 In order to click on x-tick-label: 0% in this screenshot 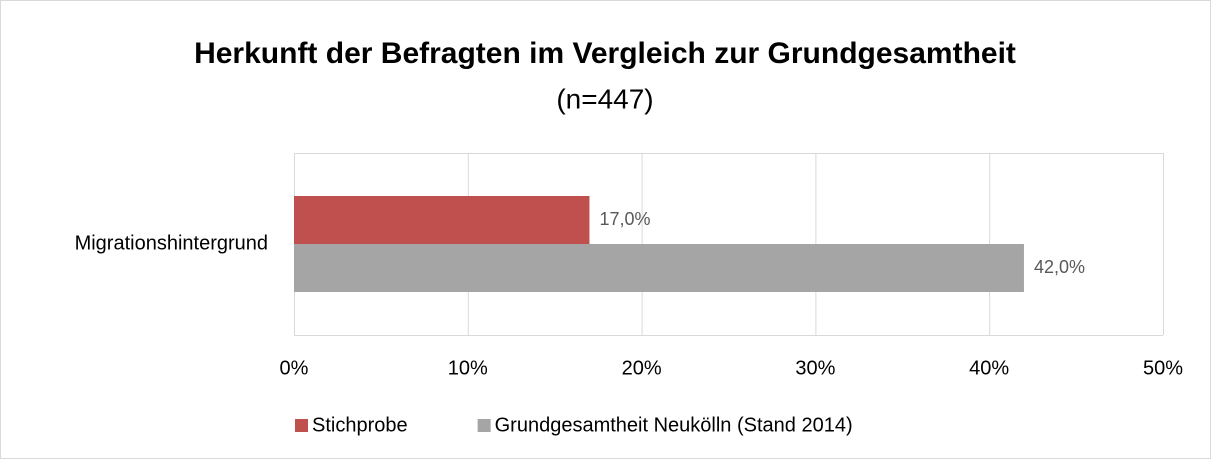, I will do `click(294, 368)`.